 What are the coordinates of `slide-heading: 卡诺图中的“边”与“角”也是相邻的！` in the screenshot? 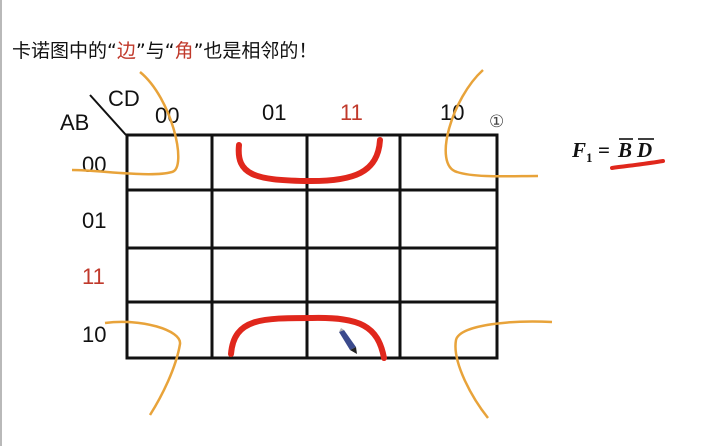 It's located at (164, 49).